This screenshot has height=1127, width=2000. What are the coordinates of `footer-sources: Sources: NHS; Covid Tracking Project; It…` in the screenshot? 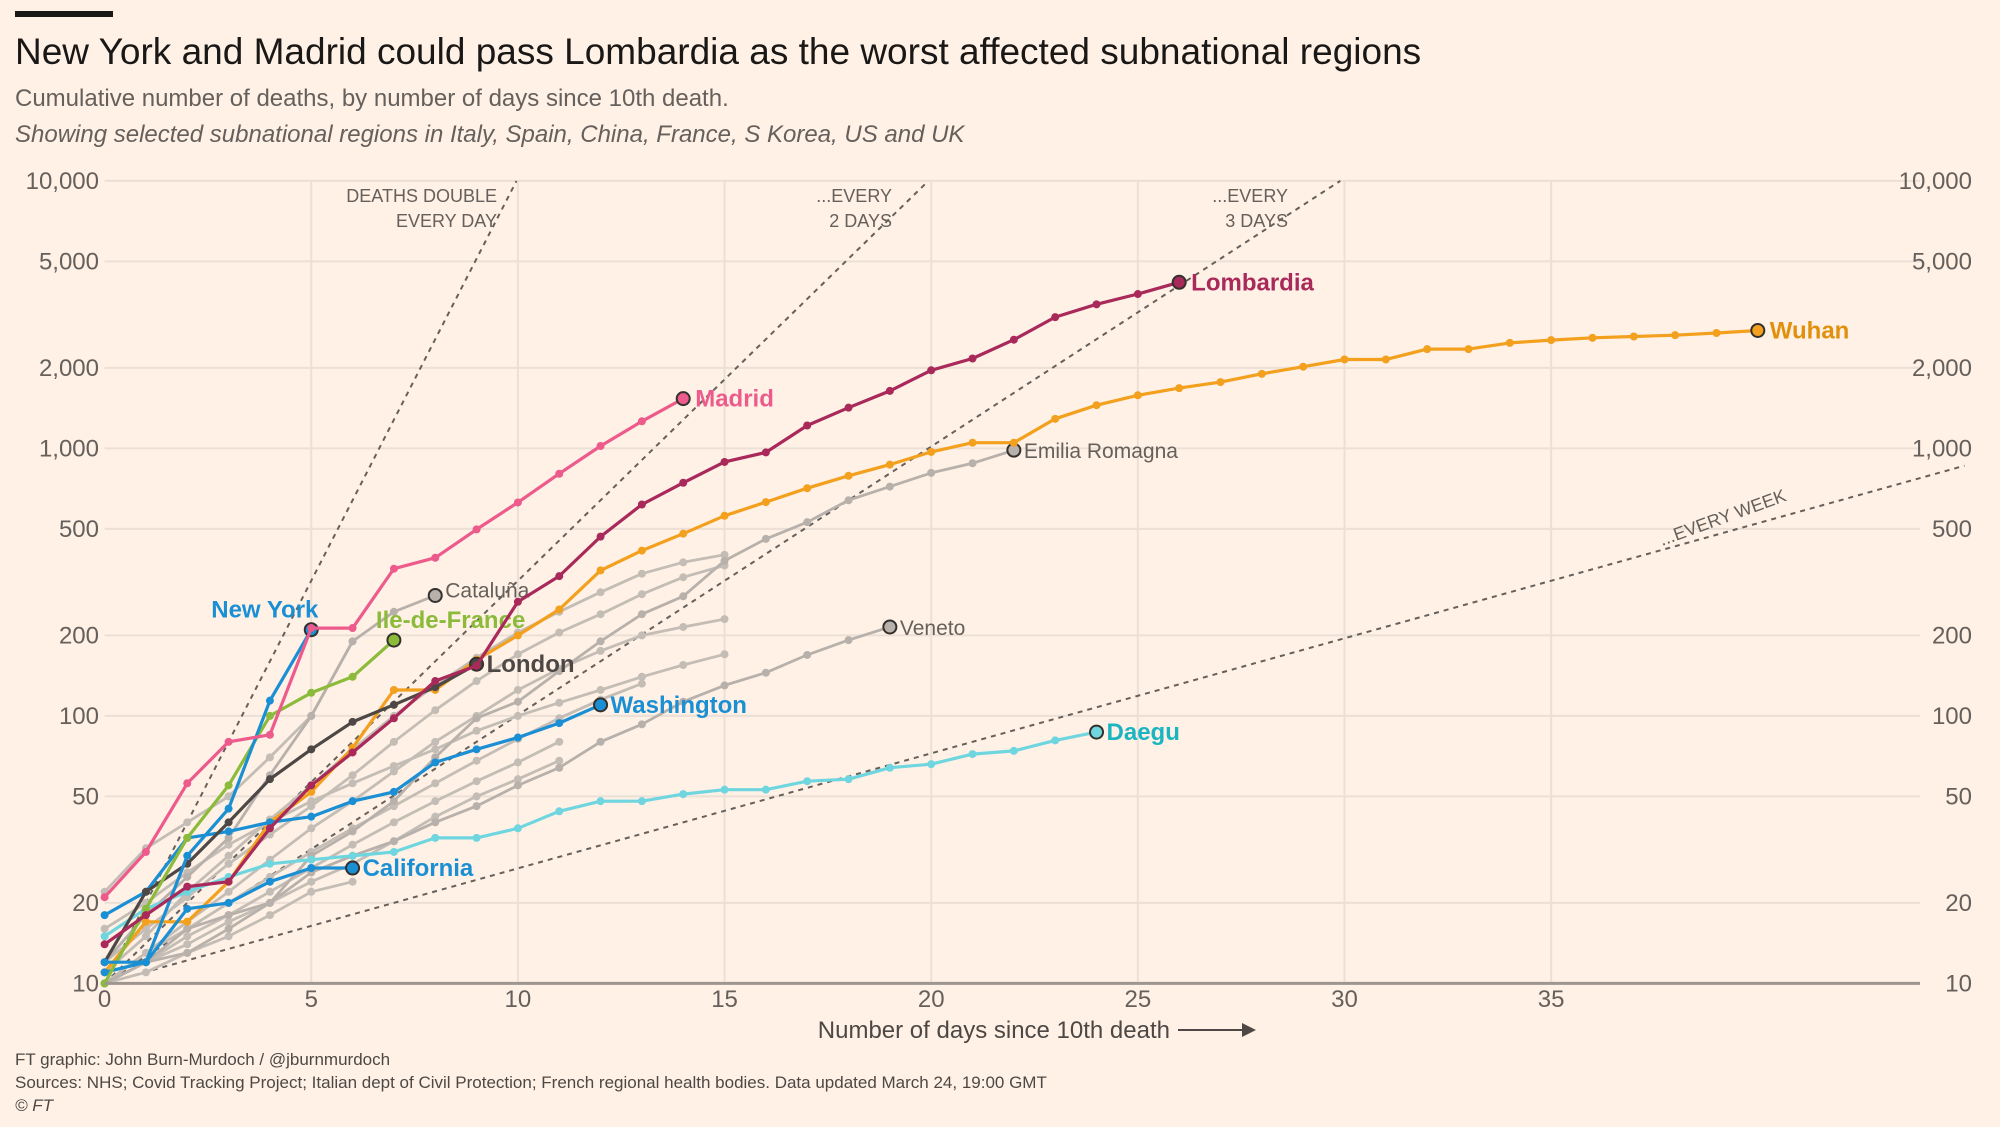 It's located at (531, 1082).